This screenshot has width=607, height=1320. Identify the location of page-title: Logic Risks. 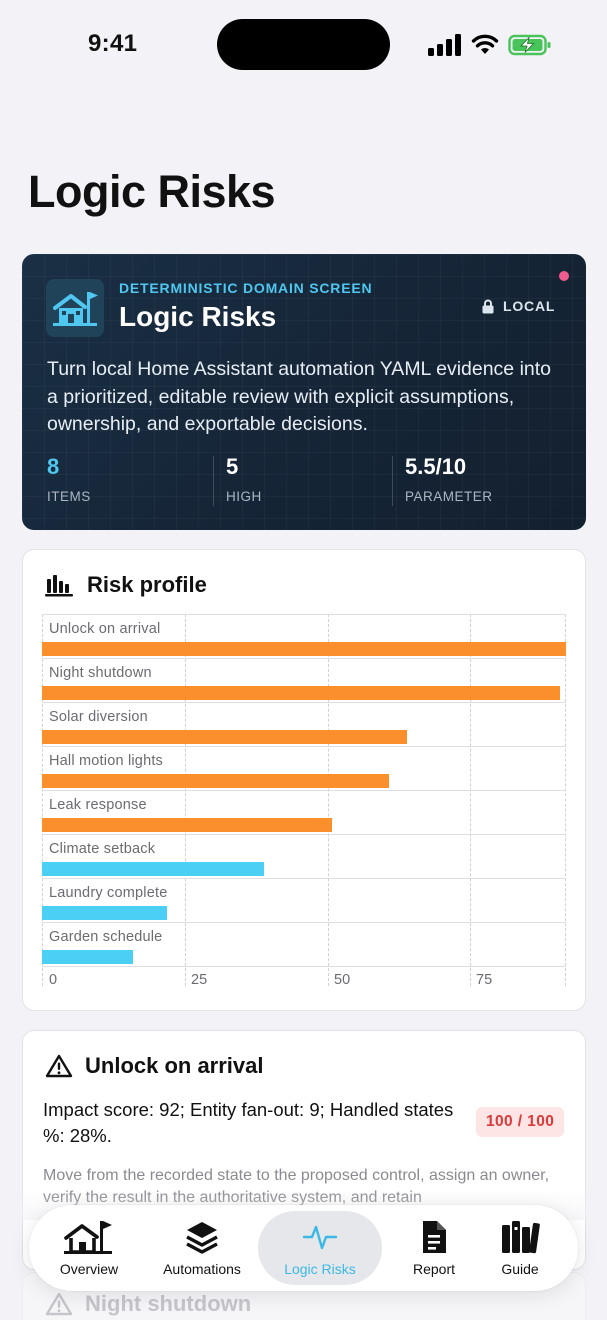
(152, 191).